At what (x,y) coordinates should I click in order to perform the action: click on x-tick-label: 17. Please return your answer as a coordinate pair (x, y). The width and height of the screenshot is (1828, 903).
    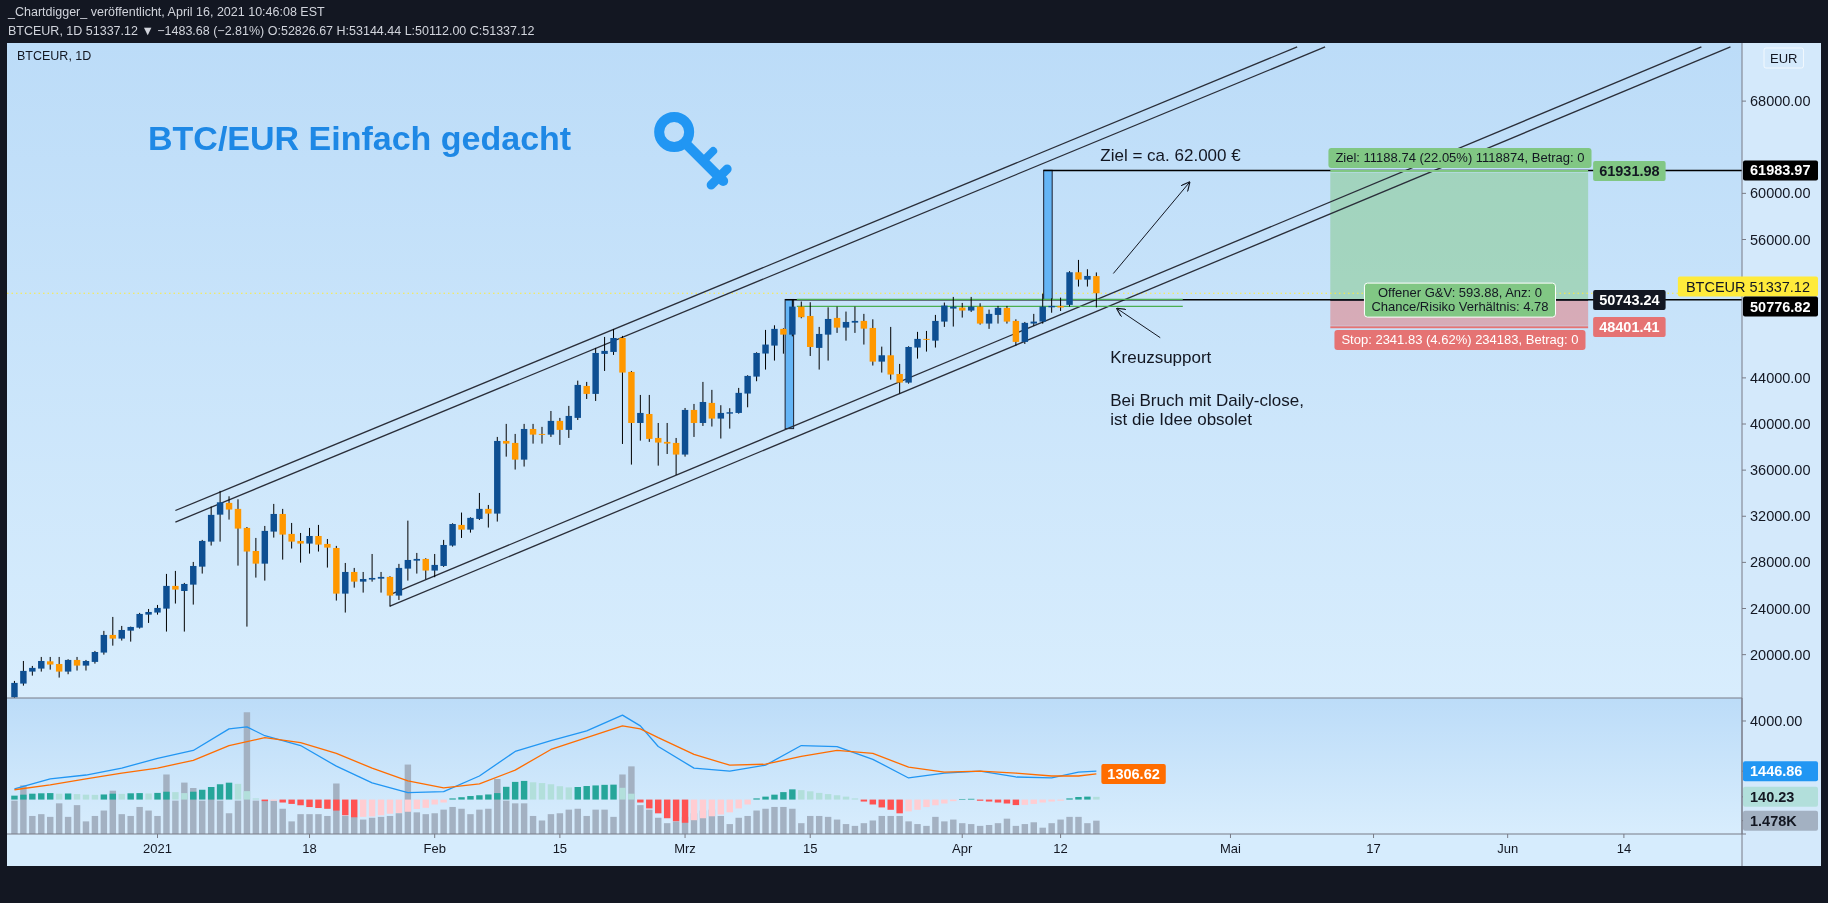
    Looking at the image, I should click on (1373, 848).